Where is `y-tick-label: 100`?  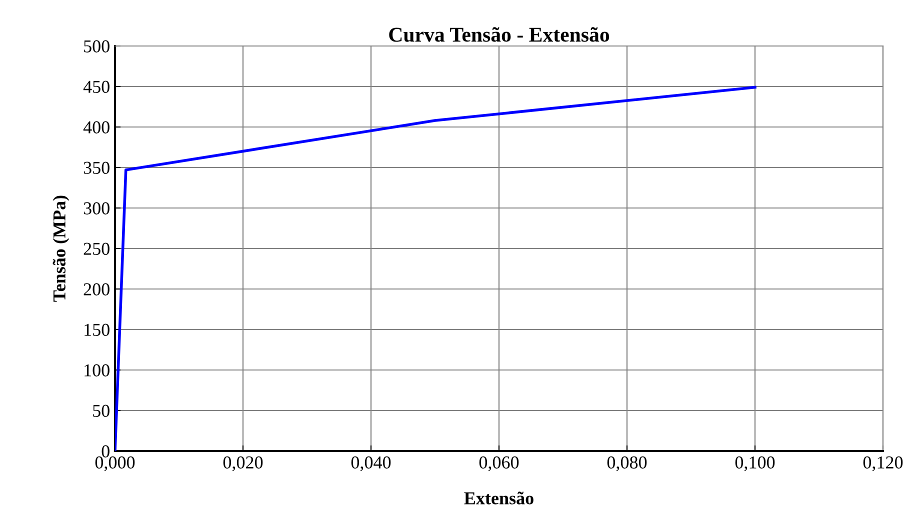 y-tick-label: 100 is located at coordinates (97, 370).